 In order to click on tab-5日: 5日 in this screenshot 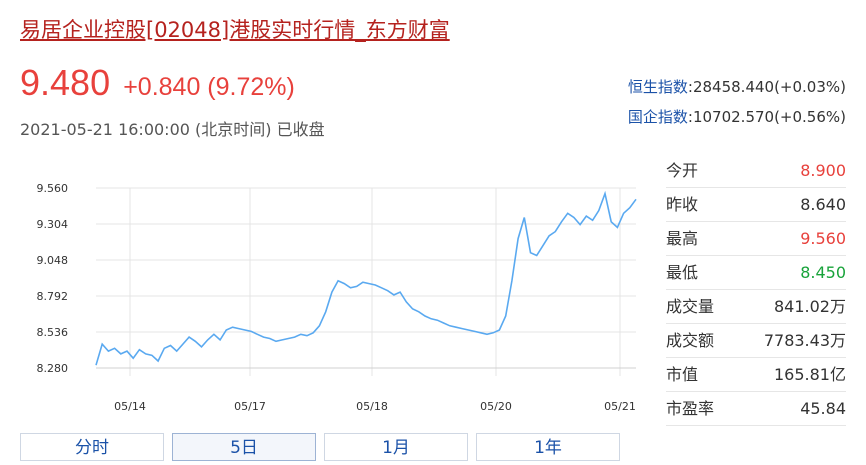, I will do `click(244, 447)`.